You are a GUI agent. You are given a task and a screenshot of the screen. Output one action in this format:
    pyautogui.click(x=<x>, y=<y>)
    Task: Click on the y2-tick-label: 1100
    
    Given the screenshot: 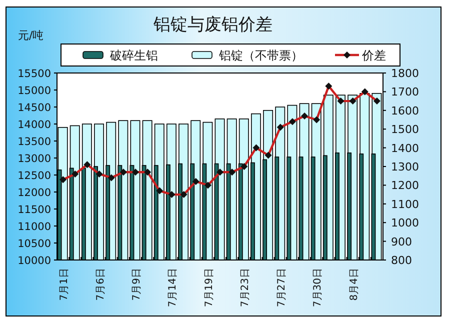 What is the action you would take?
    pyautogui.click(x=405, y=204)
    